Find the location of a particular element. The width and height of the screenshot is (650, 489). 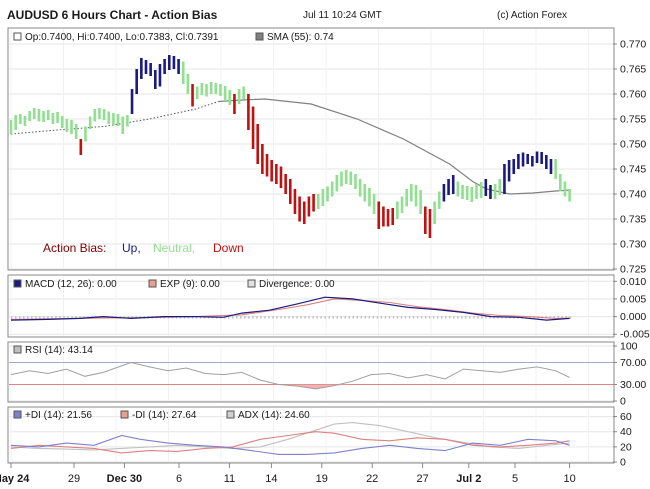

y-tick-label: 70.00 is located at coordinates (633, 363).